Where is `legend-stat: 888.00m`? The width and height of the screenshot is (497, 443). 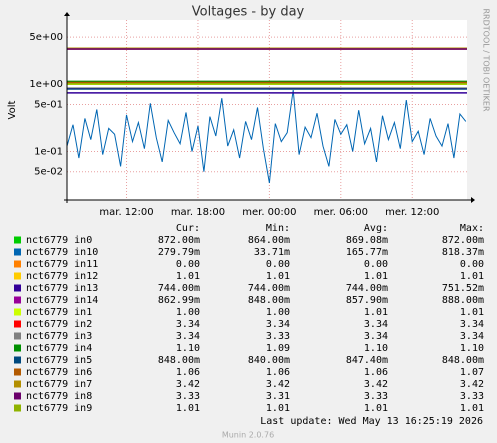 legend-stat: 888.00m is located at coordinates (463, 300).